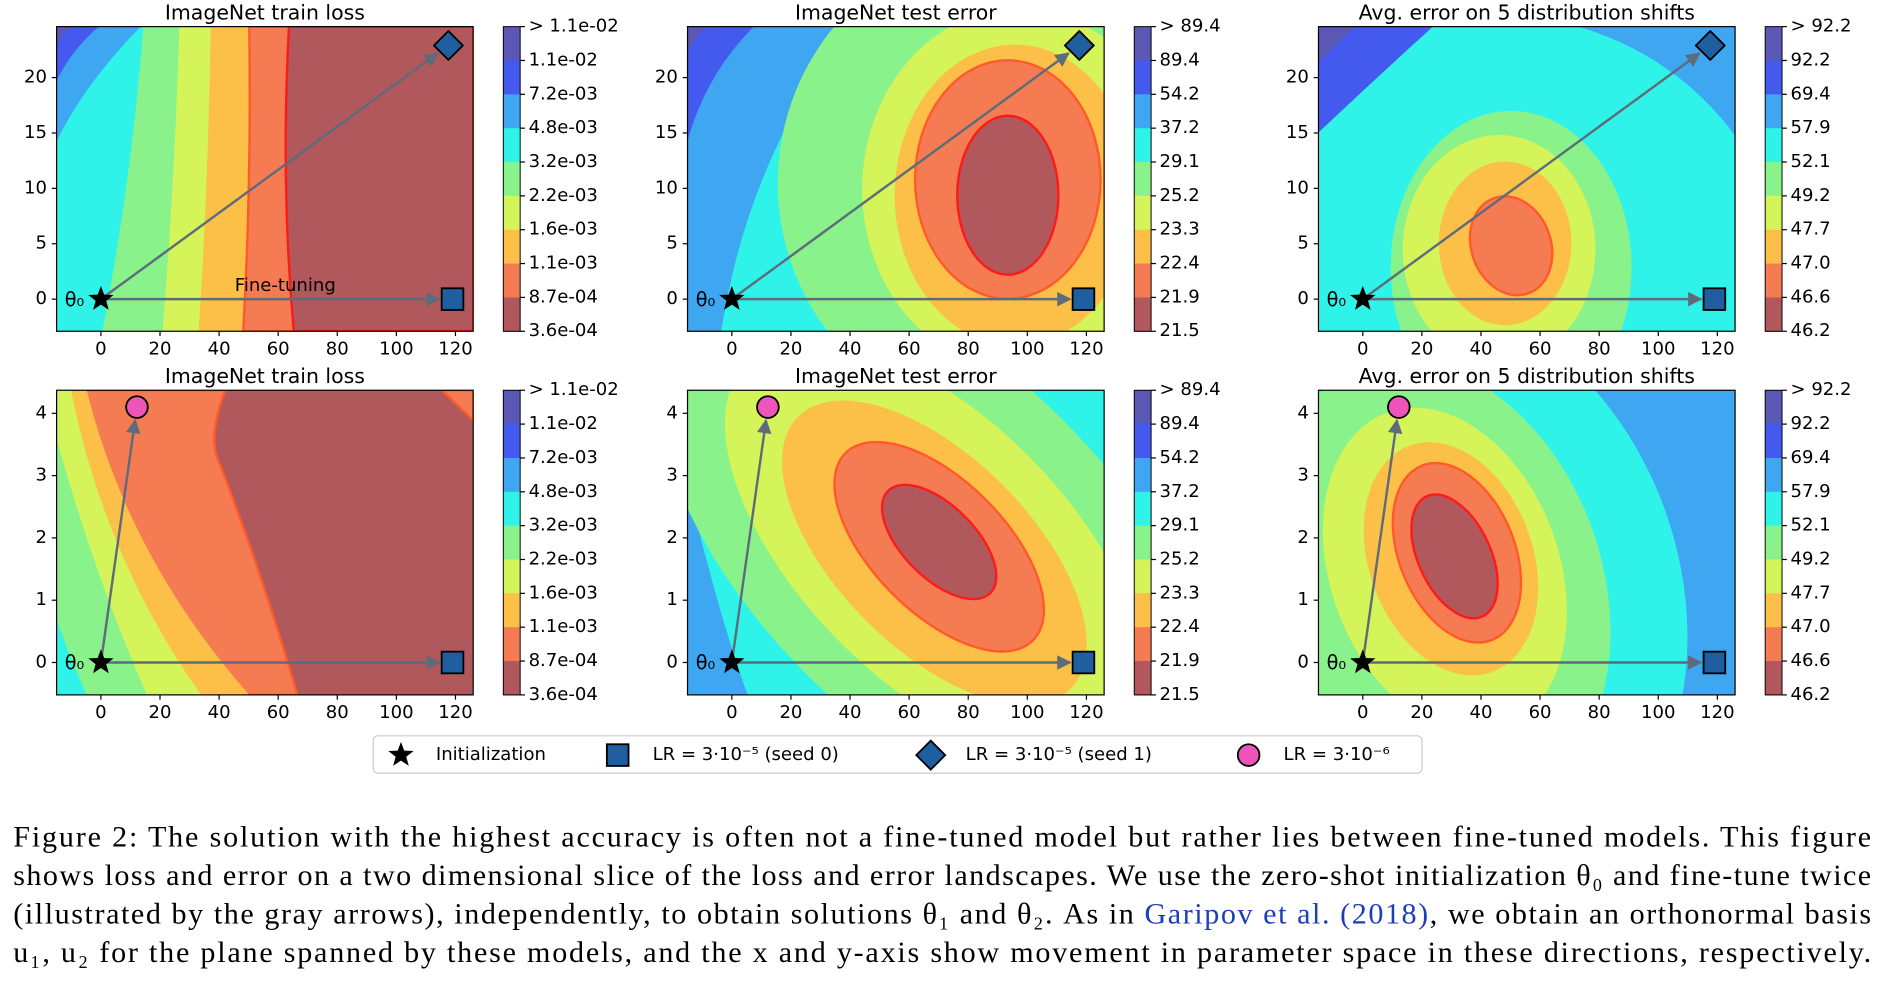  Describe the element at coordinates (1059, 754) in the screenshot. I see `legend-label: LR = 3·10⁻⁵ (seed 1)` at that location.